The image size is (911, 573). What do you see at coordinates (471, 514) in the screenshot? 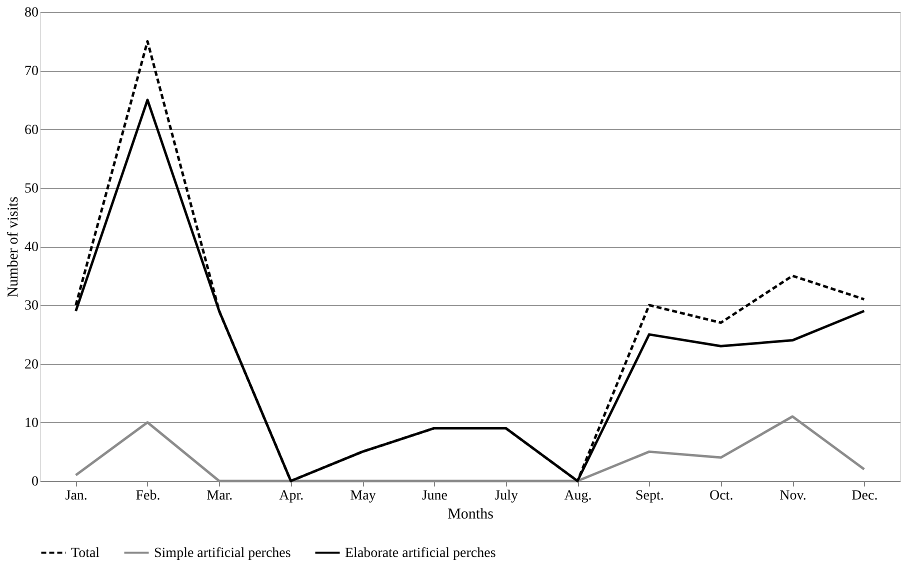
I see `x-axis-title: Months` at bounding box center [471, 514].